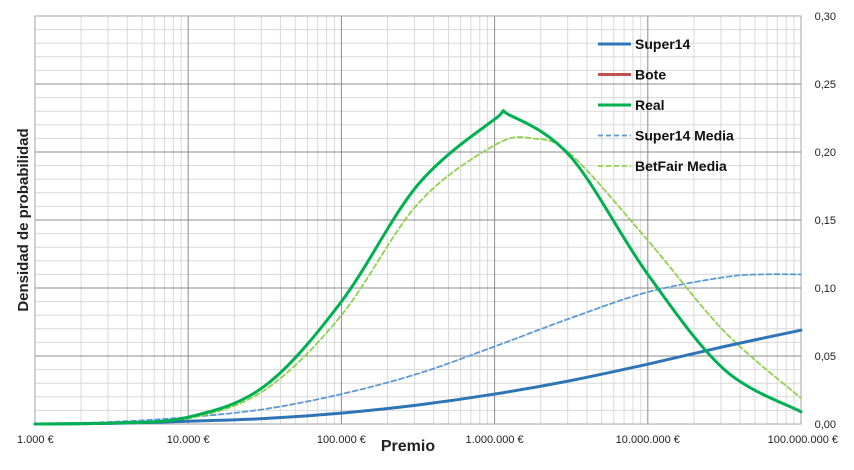 The height and width of the screenshot is (470, 854). Describe the element at coordinates (341, 440) in the screenshot. I see `x-tick-label: 100.000 €` at that location.